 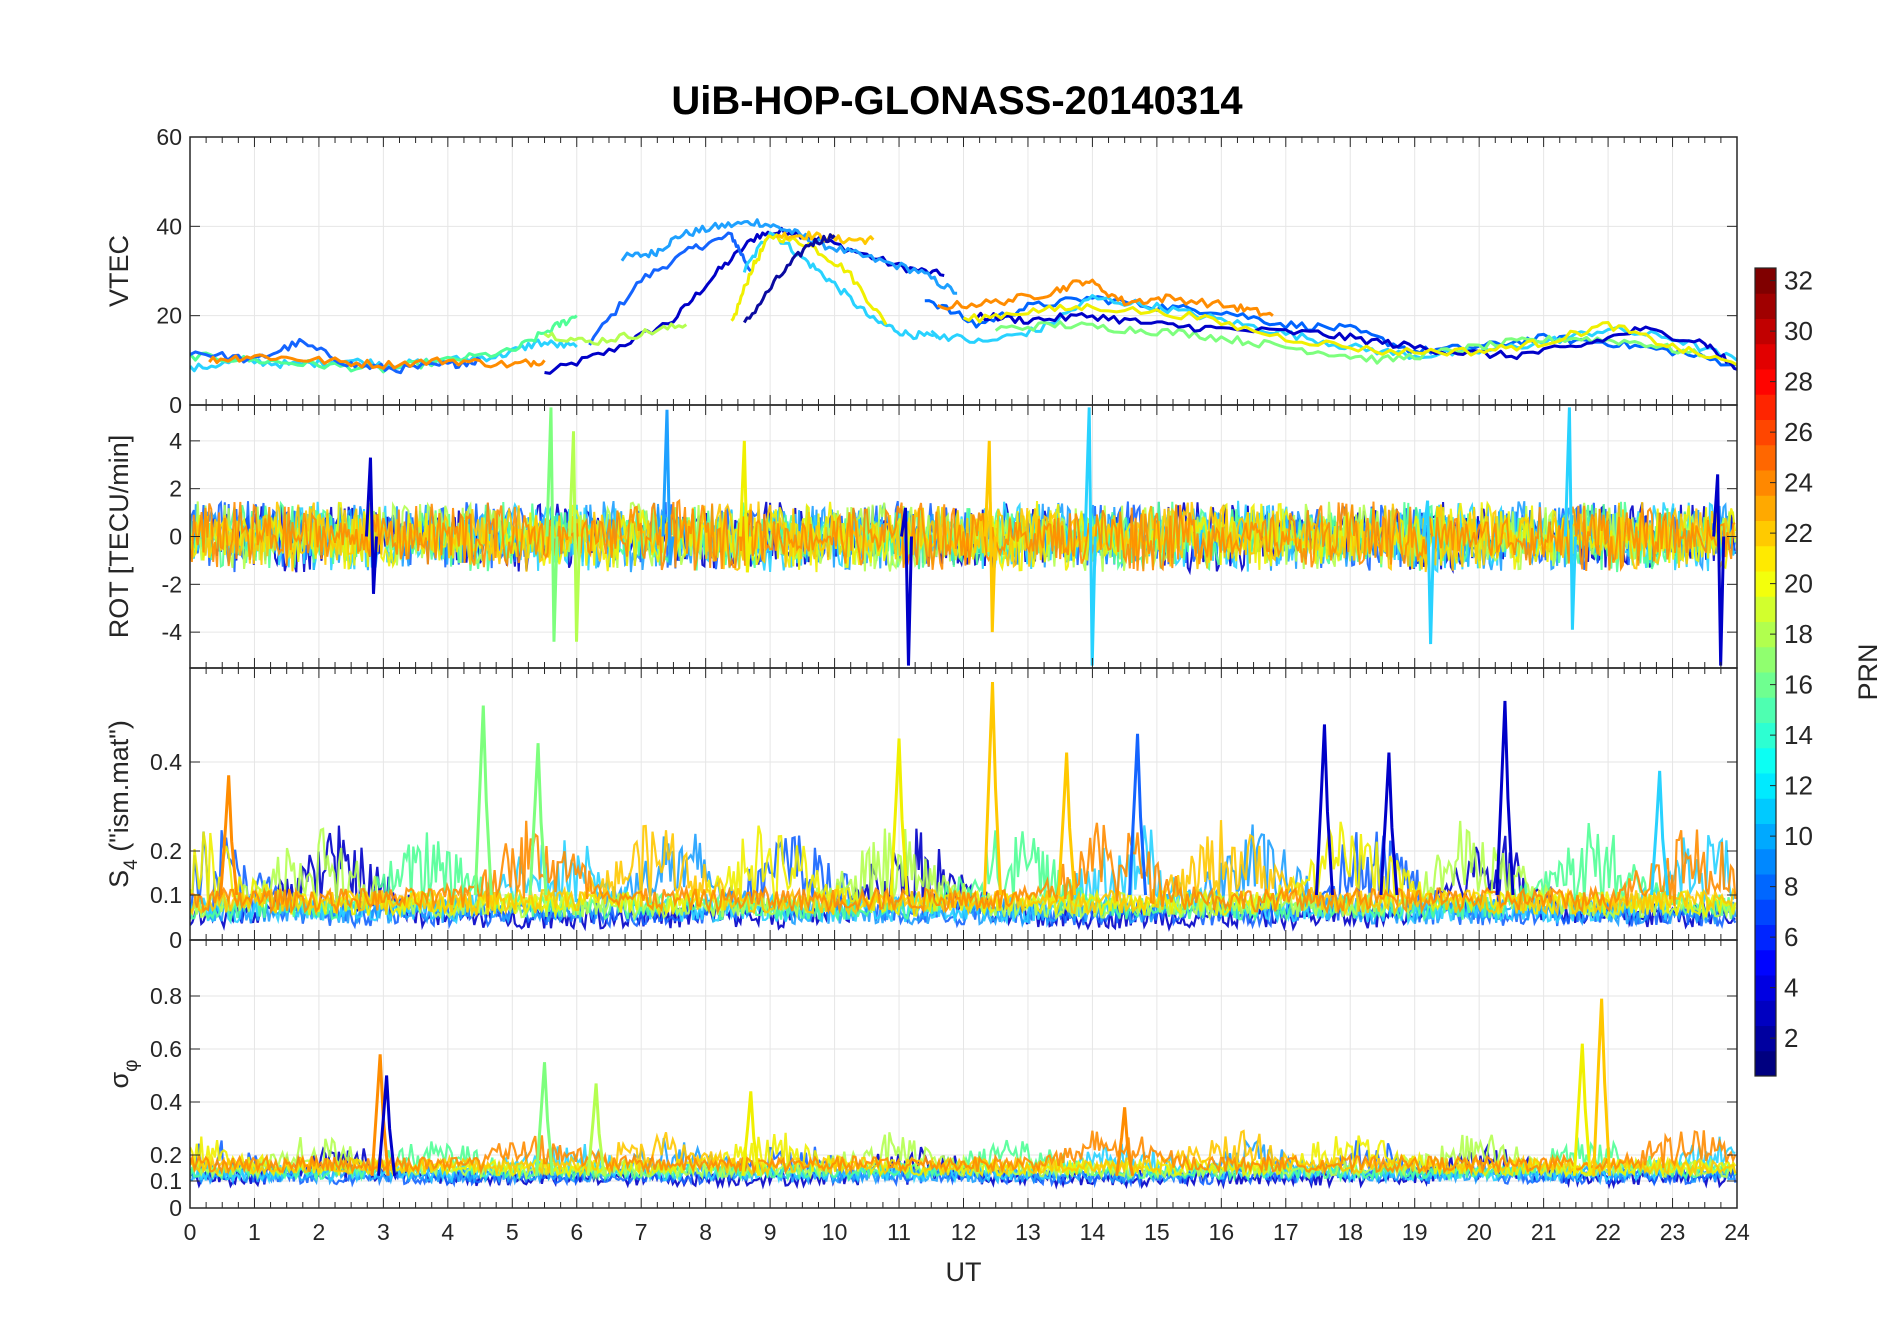 I want to click on x-tick-label: 7, so click(x=641, y=1232).